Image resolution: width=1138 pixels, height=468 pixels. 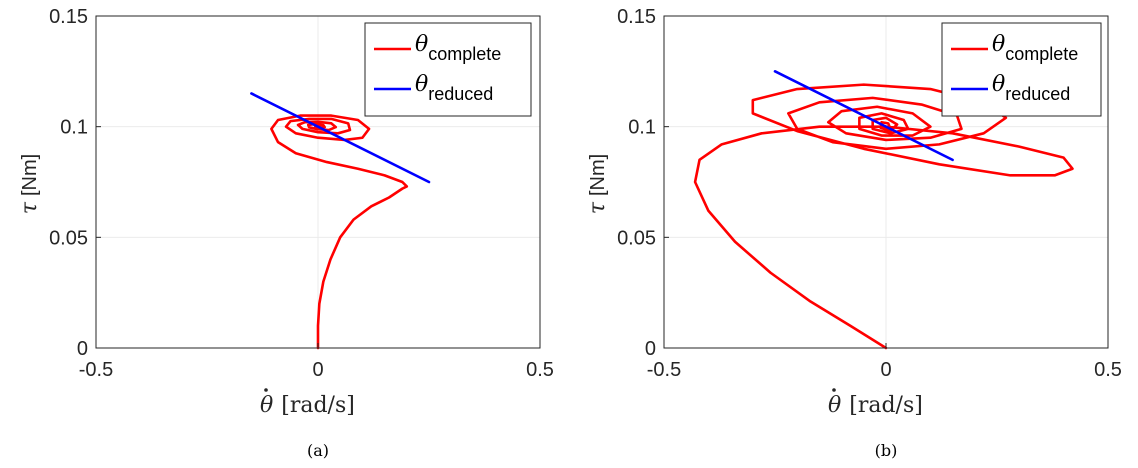 What do you see at coordinates (886, 450) in the screenshot?
I see `subfigure-caption: (b)` at bounding box center [886, 450].